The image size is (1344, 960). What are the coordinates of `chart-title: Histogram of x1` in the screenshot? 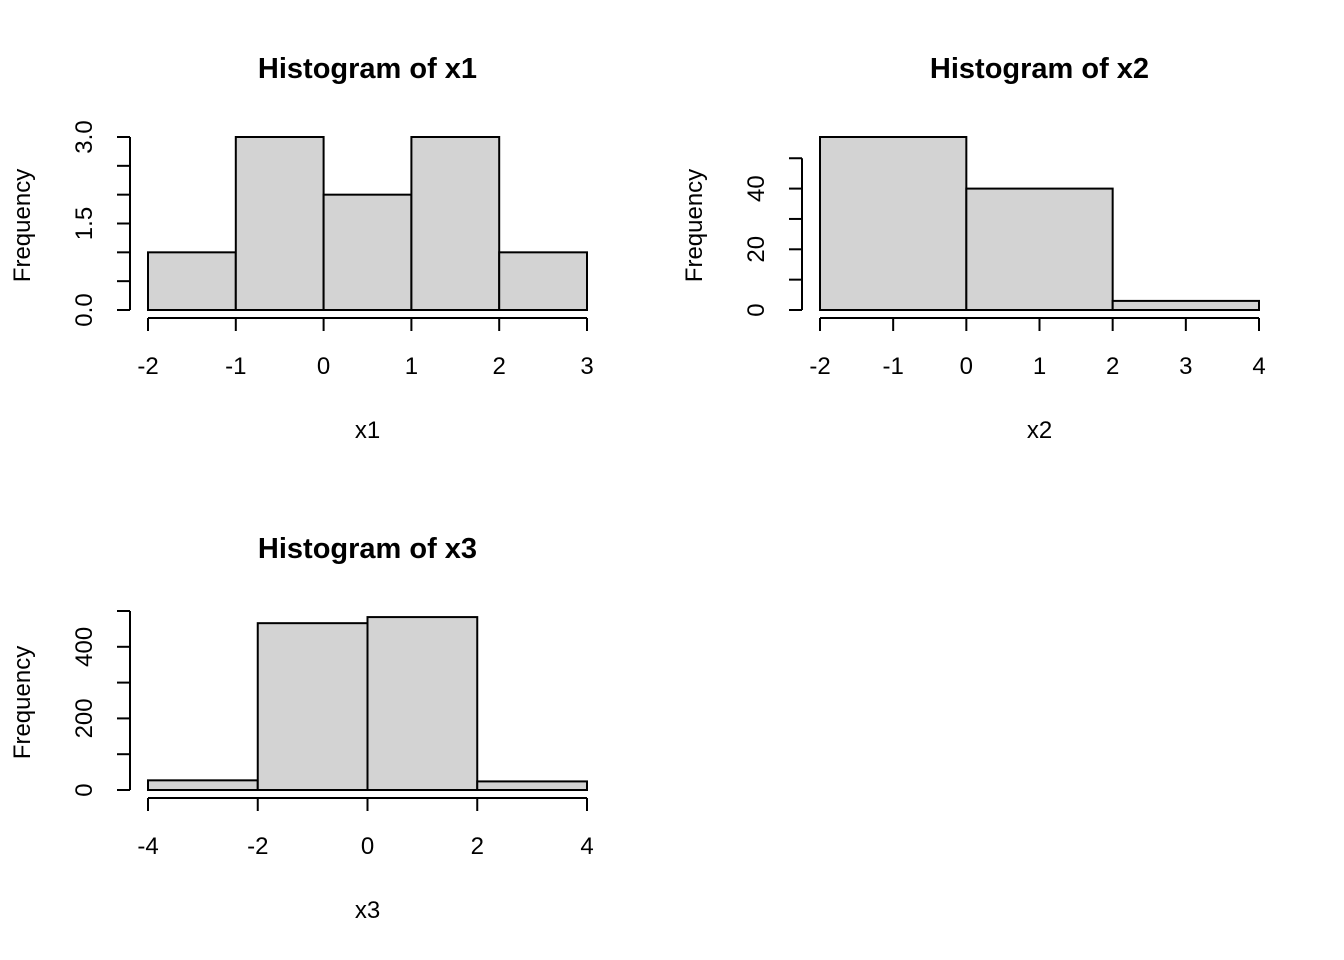 It's located at (367, 69).